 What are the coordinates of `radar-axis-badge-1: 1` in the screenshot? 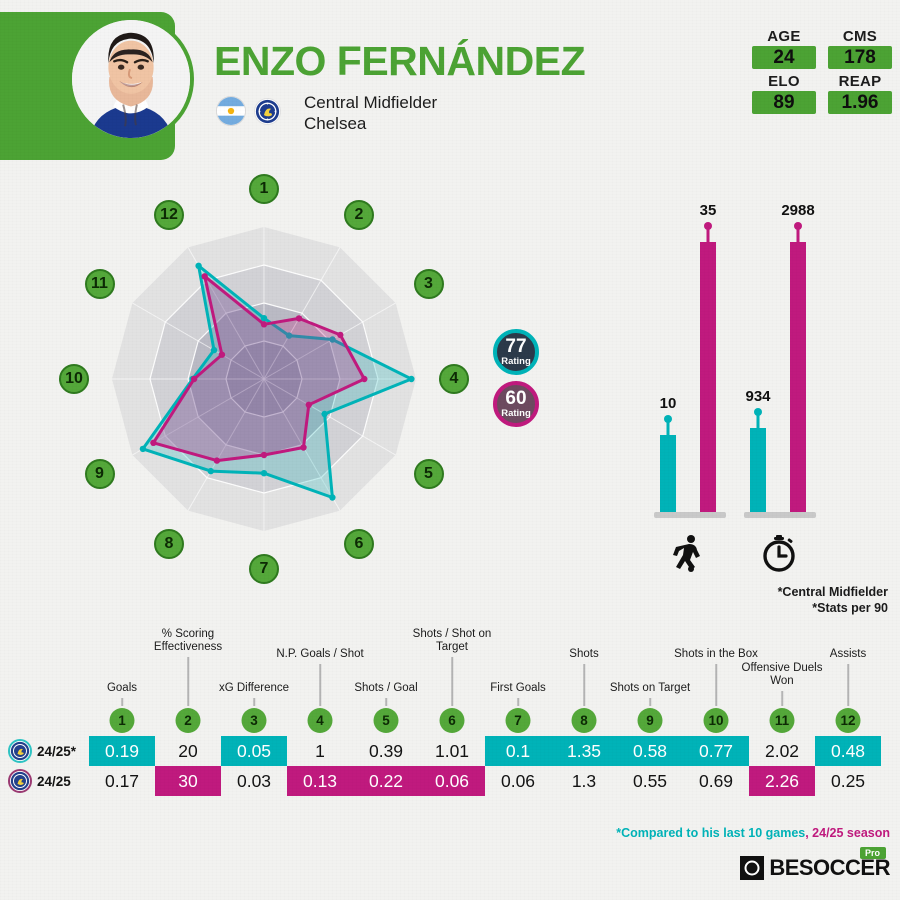 It's located at (264, 189).